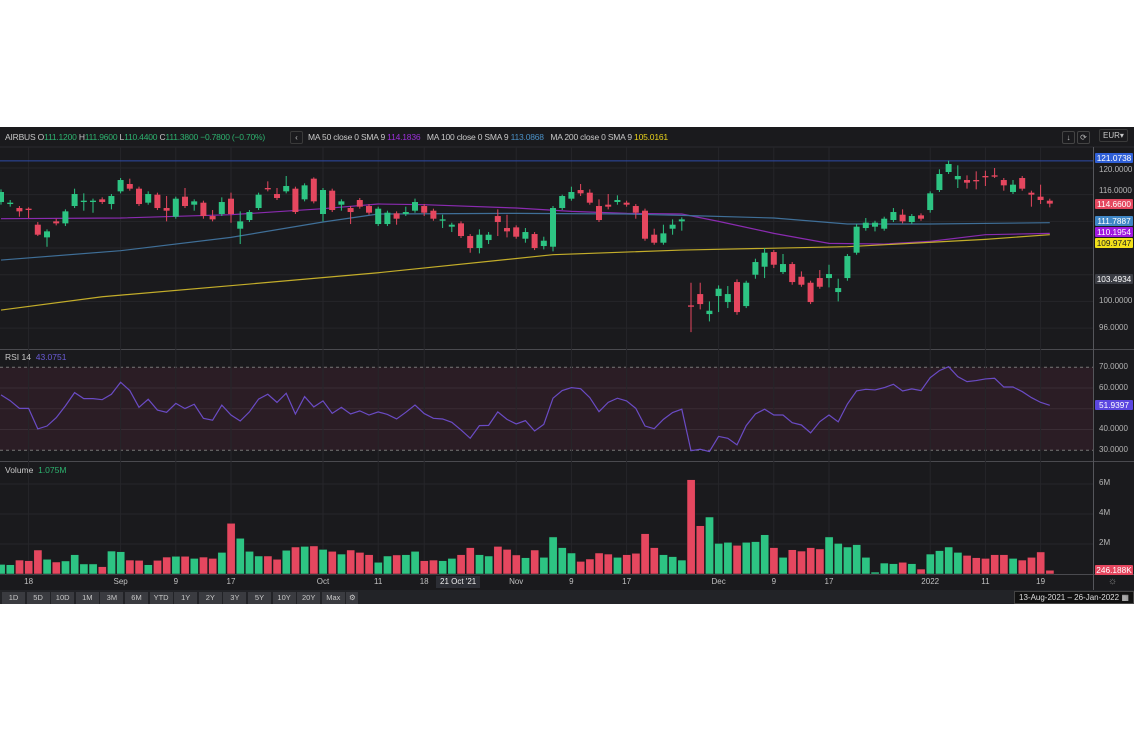  I want to click on volume-label: Volume, so click(19, 470).